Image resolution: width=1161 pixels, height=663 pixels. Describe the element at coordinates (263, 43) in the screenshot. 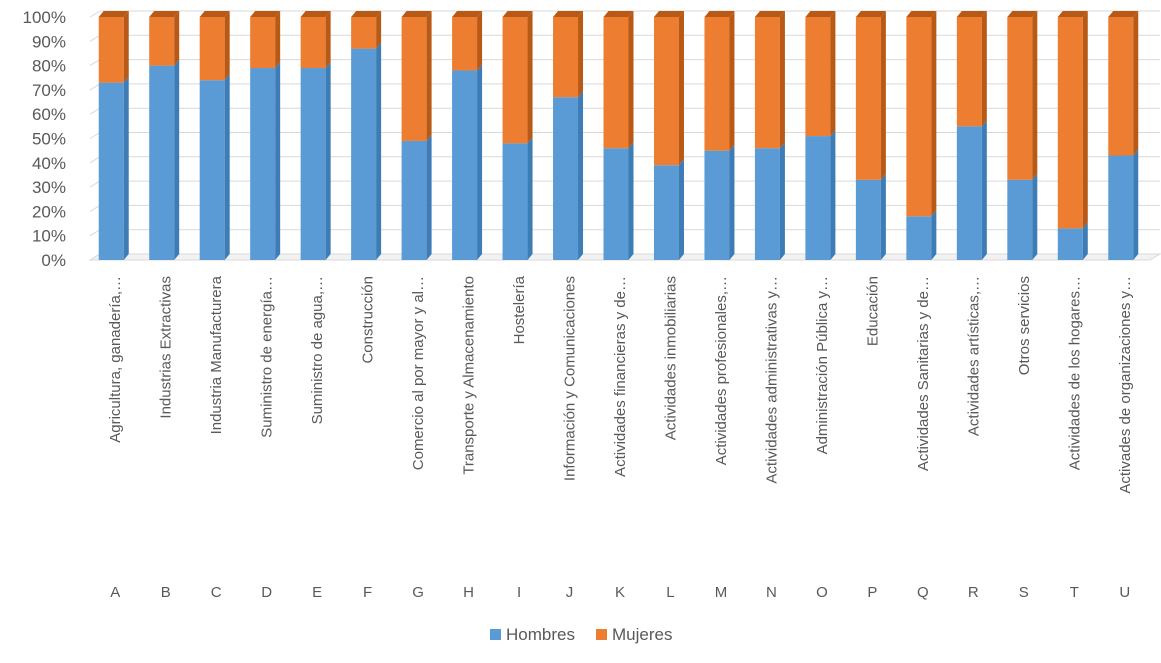

I see `bar-mujeres-d` at that location.